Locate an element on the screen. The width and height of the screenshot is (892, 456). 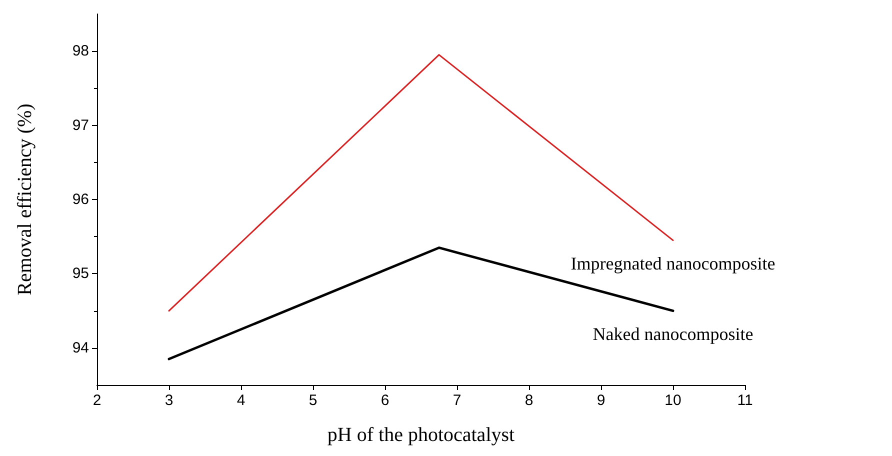
x-tick-label: 7 is located at coordinates (457, 400).